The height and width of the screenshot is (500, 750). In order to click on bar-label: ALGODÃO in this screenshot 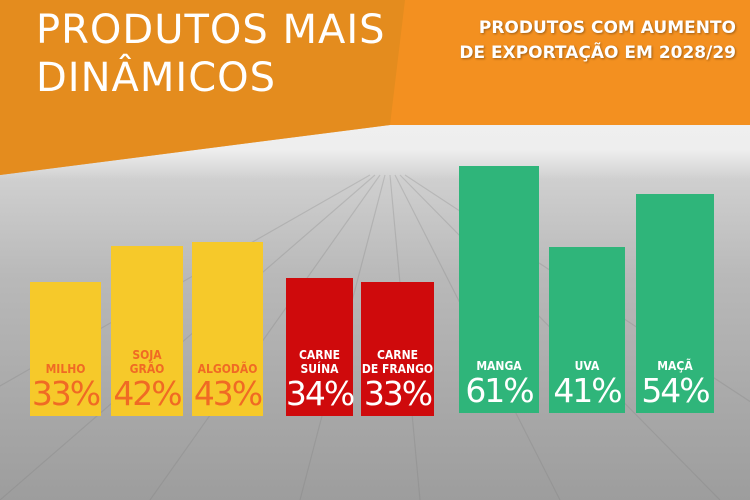, I will do `click(228, 369)`.